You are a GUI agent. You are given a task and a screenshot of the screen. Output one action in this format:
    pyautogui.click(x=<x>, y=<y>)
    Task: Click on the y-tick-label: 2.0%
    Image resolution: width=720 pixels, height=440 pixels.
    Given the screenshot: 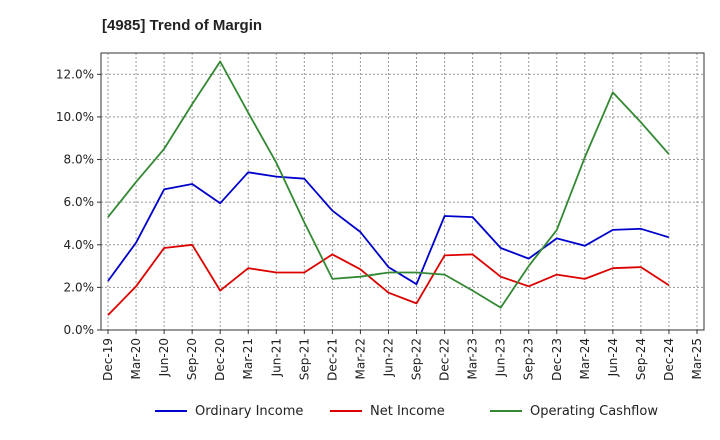 What is the action you would take?
    pyautogui.click(x=79, y=287)
    